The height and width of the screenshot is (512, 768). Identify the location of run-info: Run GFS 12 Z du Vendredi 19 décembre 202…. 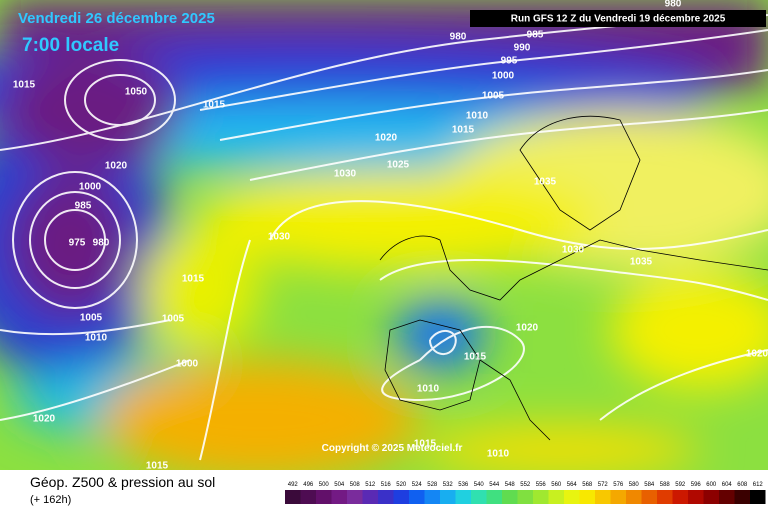
(618, 19).